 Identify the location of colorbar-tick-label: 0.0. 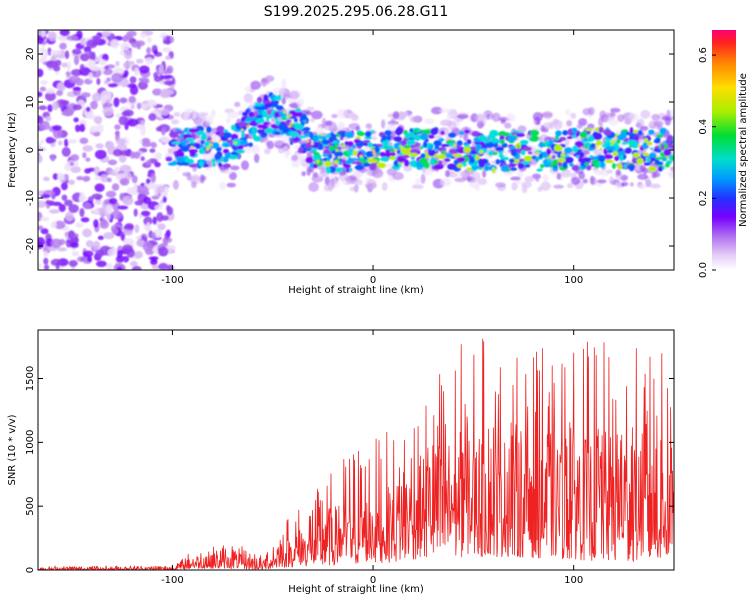
(703, 270).